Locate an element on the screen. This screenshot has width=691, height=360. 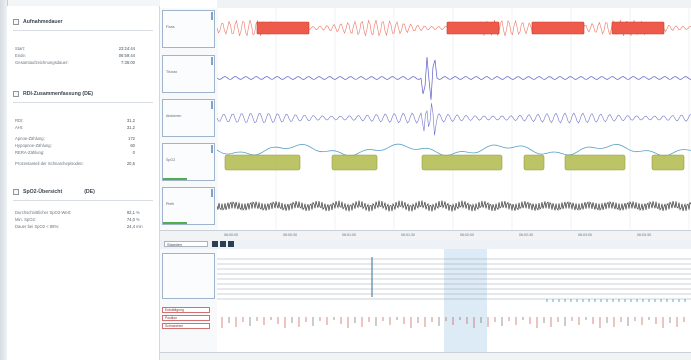
summary-row: Apnoe-Zählung: 172 is located at coordinates (75, 138).